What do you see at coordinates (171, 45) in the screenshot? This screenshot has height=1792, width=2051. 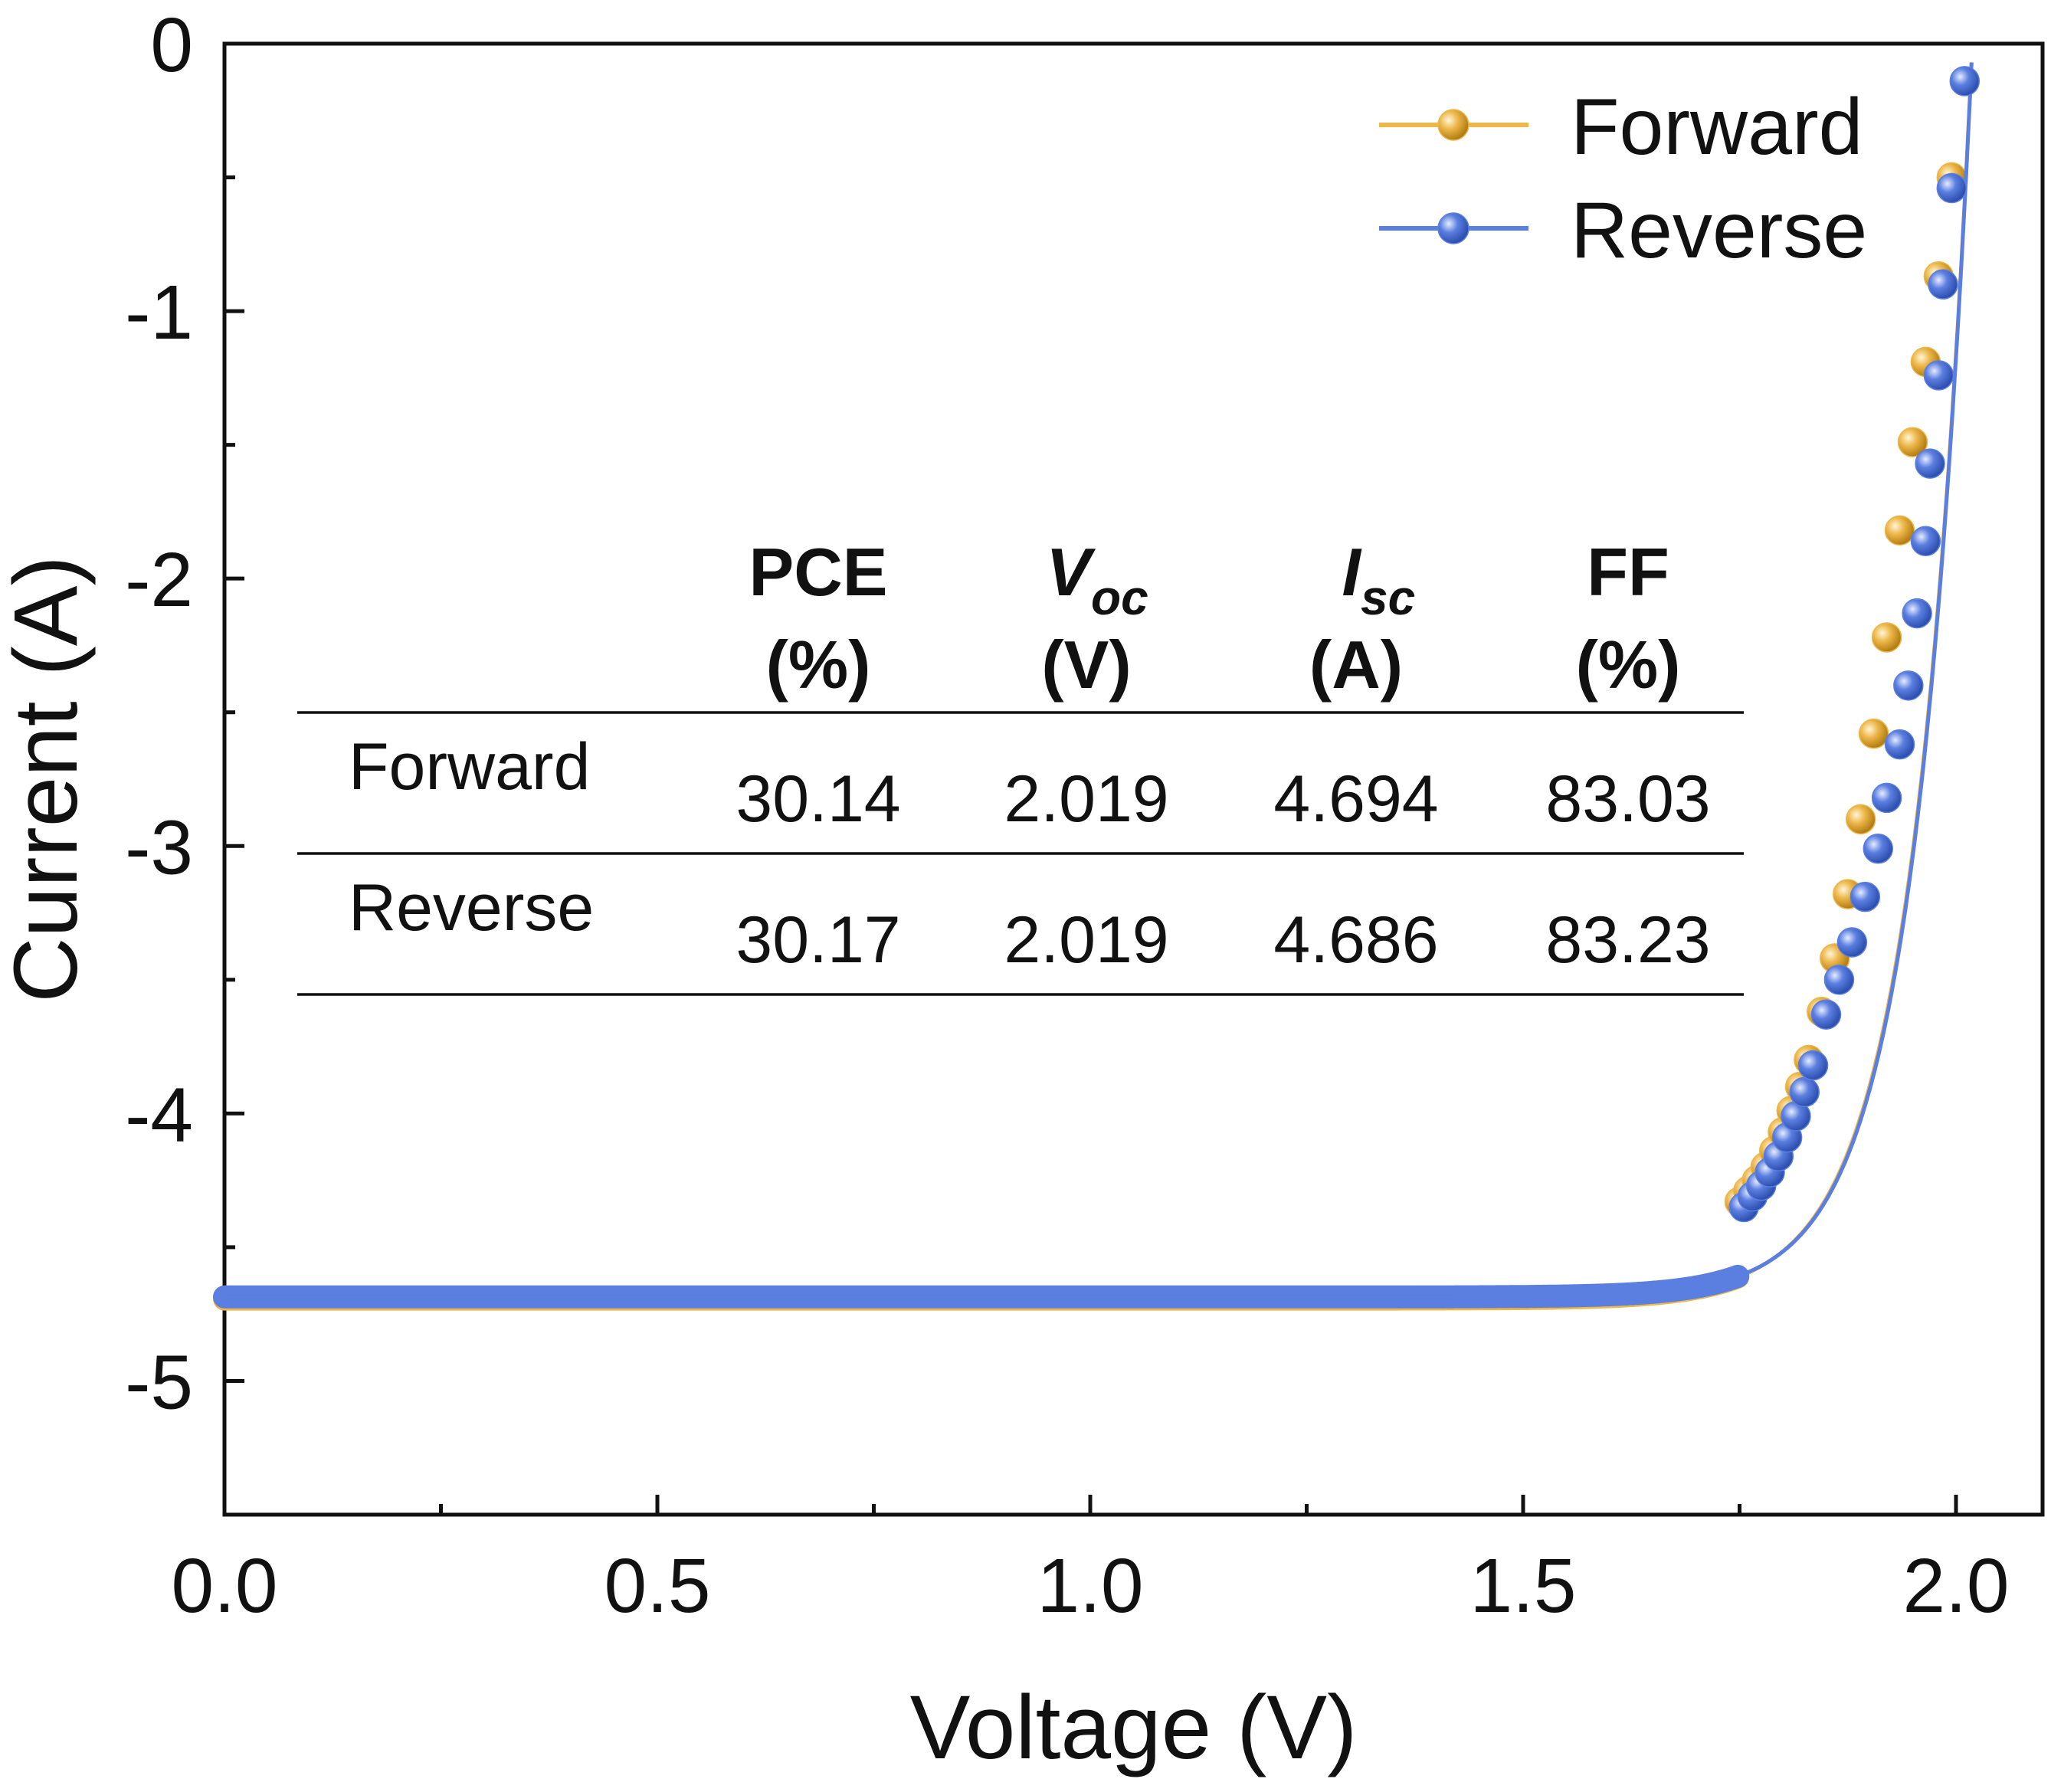 I see `y-tick-label: 0` at bounding box center [171, 45].